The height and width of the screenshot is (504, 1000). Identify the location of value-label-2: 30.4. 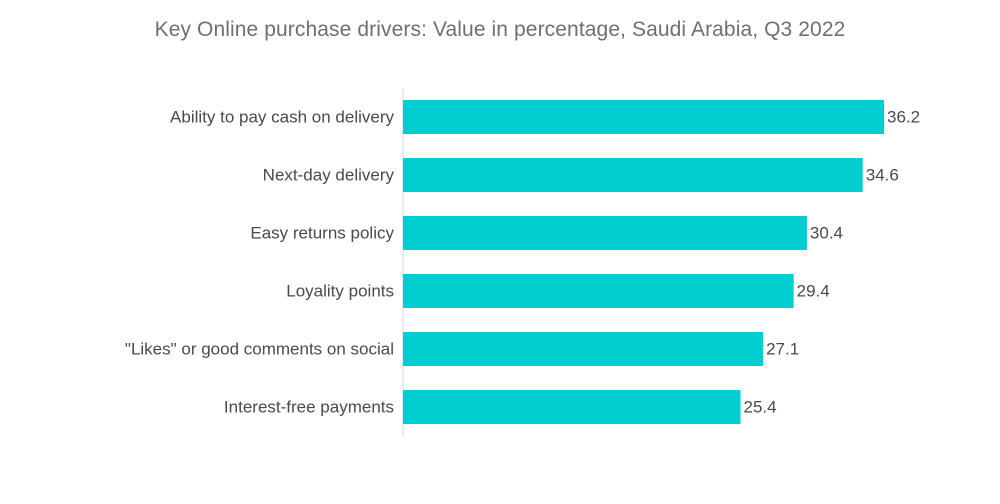
(826, 233).